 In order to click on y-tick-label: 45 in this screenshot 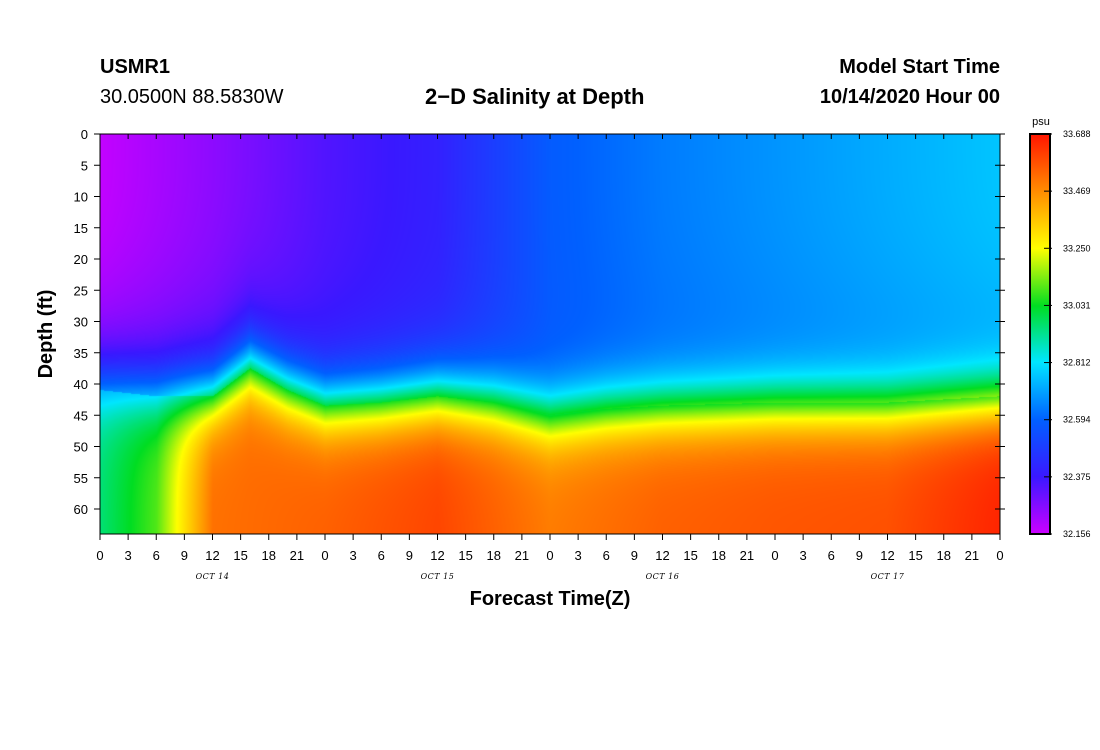, I will do `click(81, 415)`.